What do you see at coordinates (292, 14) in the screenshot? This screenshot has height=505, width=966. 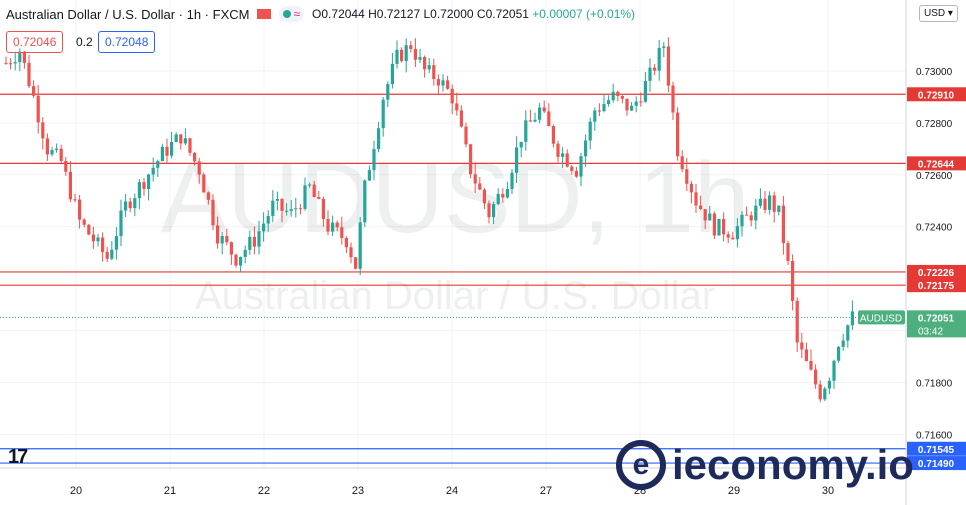 I see `indicator-pill: ≈` at bounding box center [292, 14].